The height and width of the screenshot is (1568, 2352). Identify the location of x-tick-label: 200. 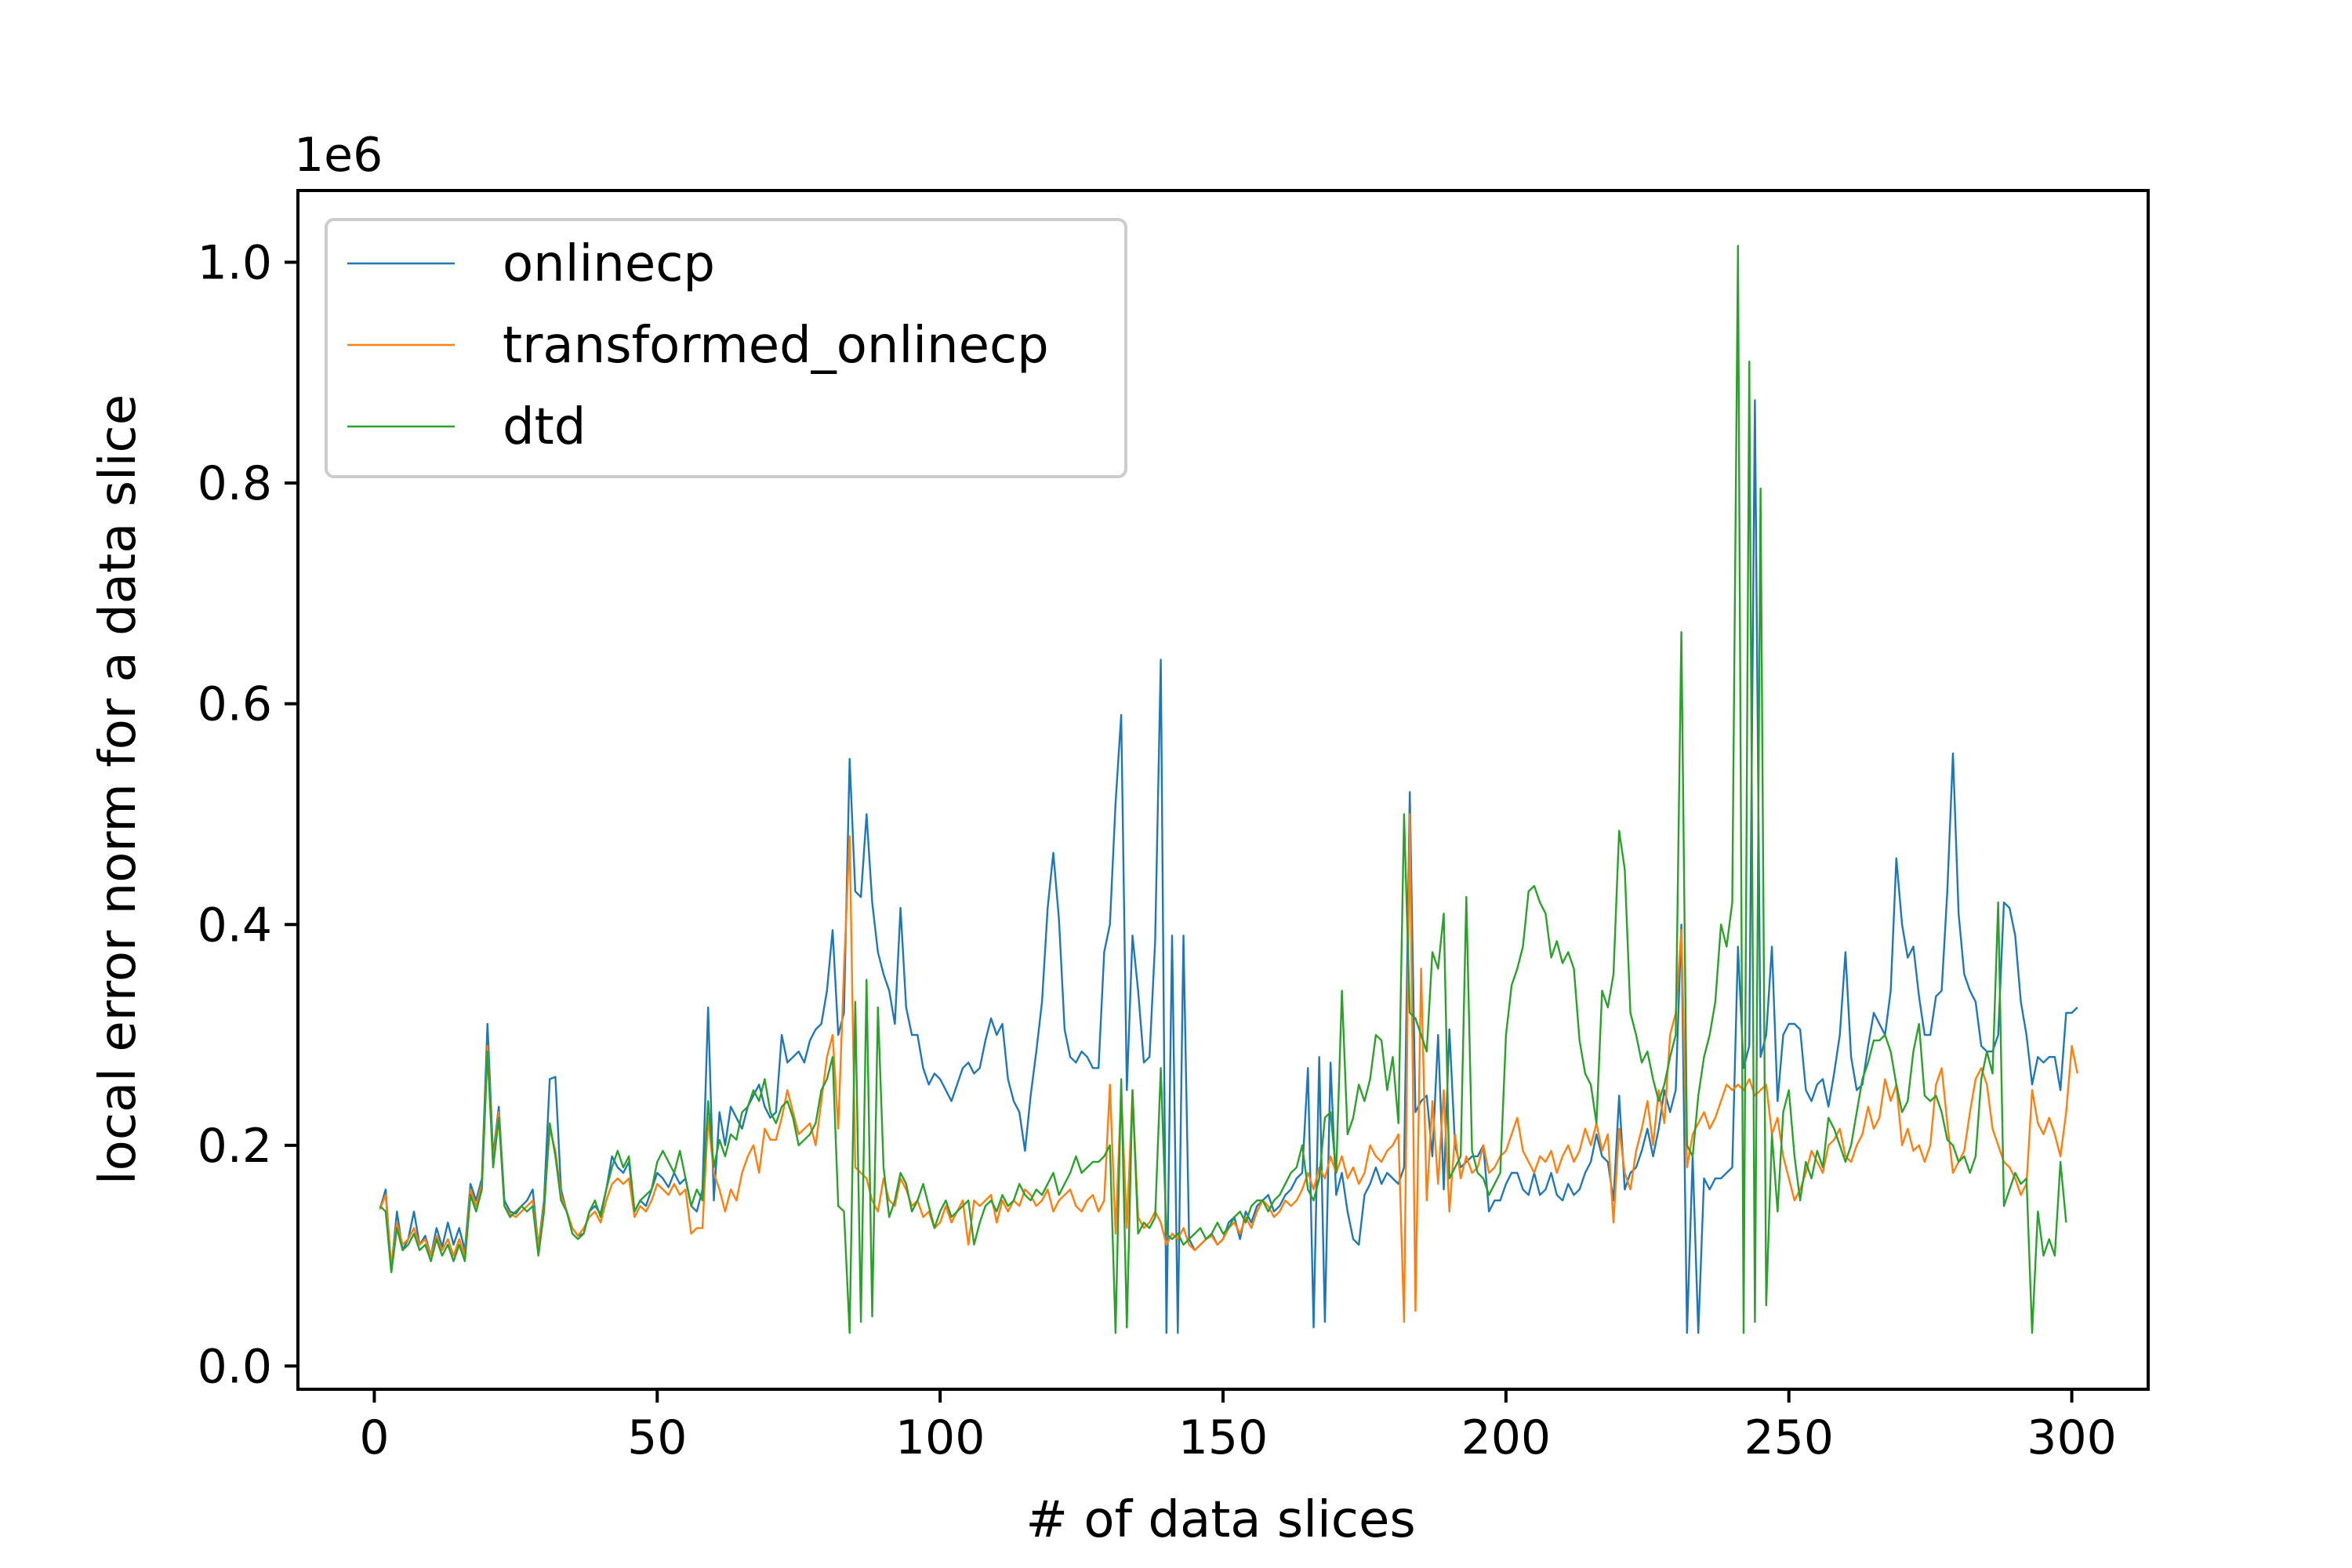
(1506, 1437).